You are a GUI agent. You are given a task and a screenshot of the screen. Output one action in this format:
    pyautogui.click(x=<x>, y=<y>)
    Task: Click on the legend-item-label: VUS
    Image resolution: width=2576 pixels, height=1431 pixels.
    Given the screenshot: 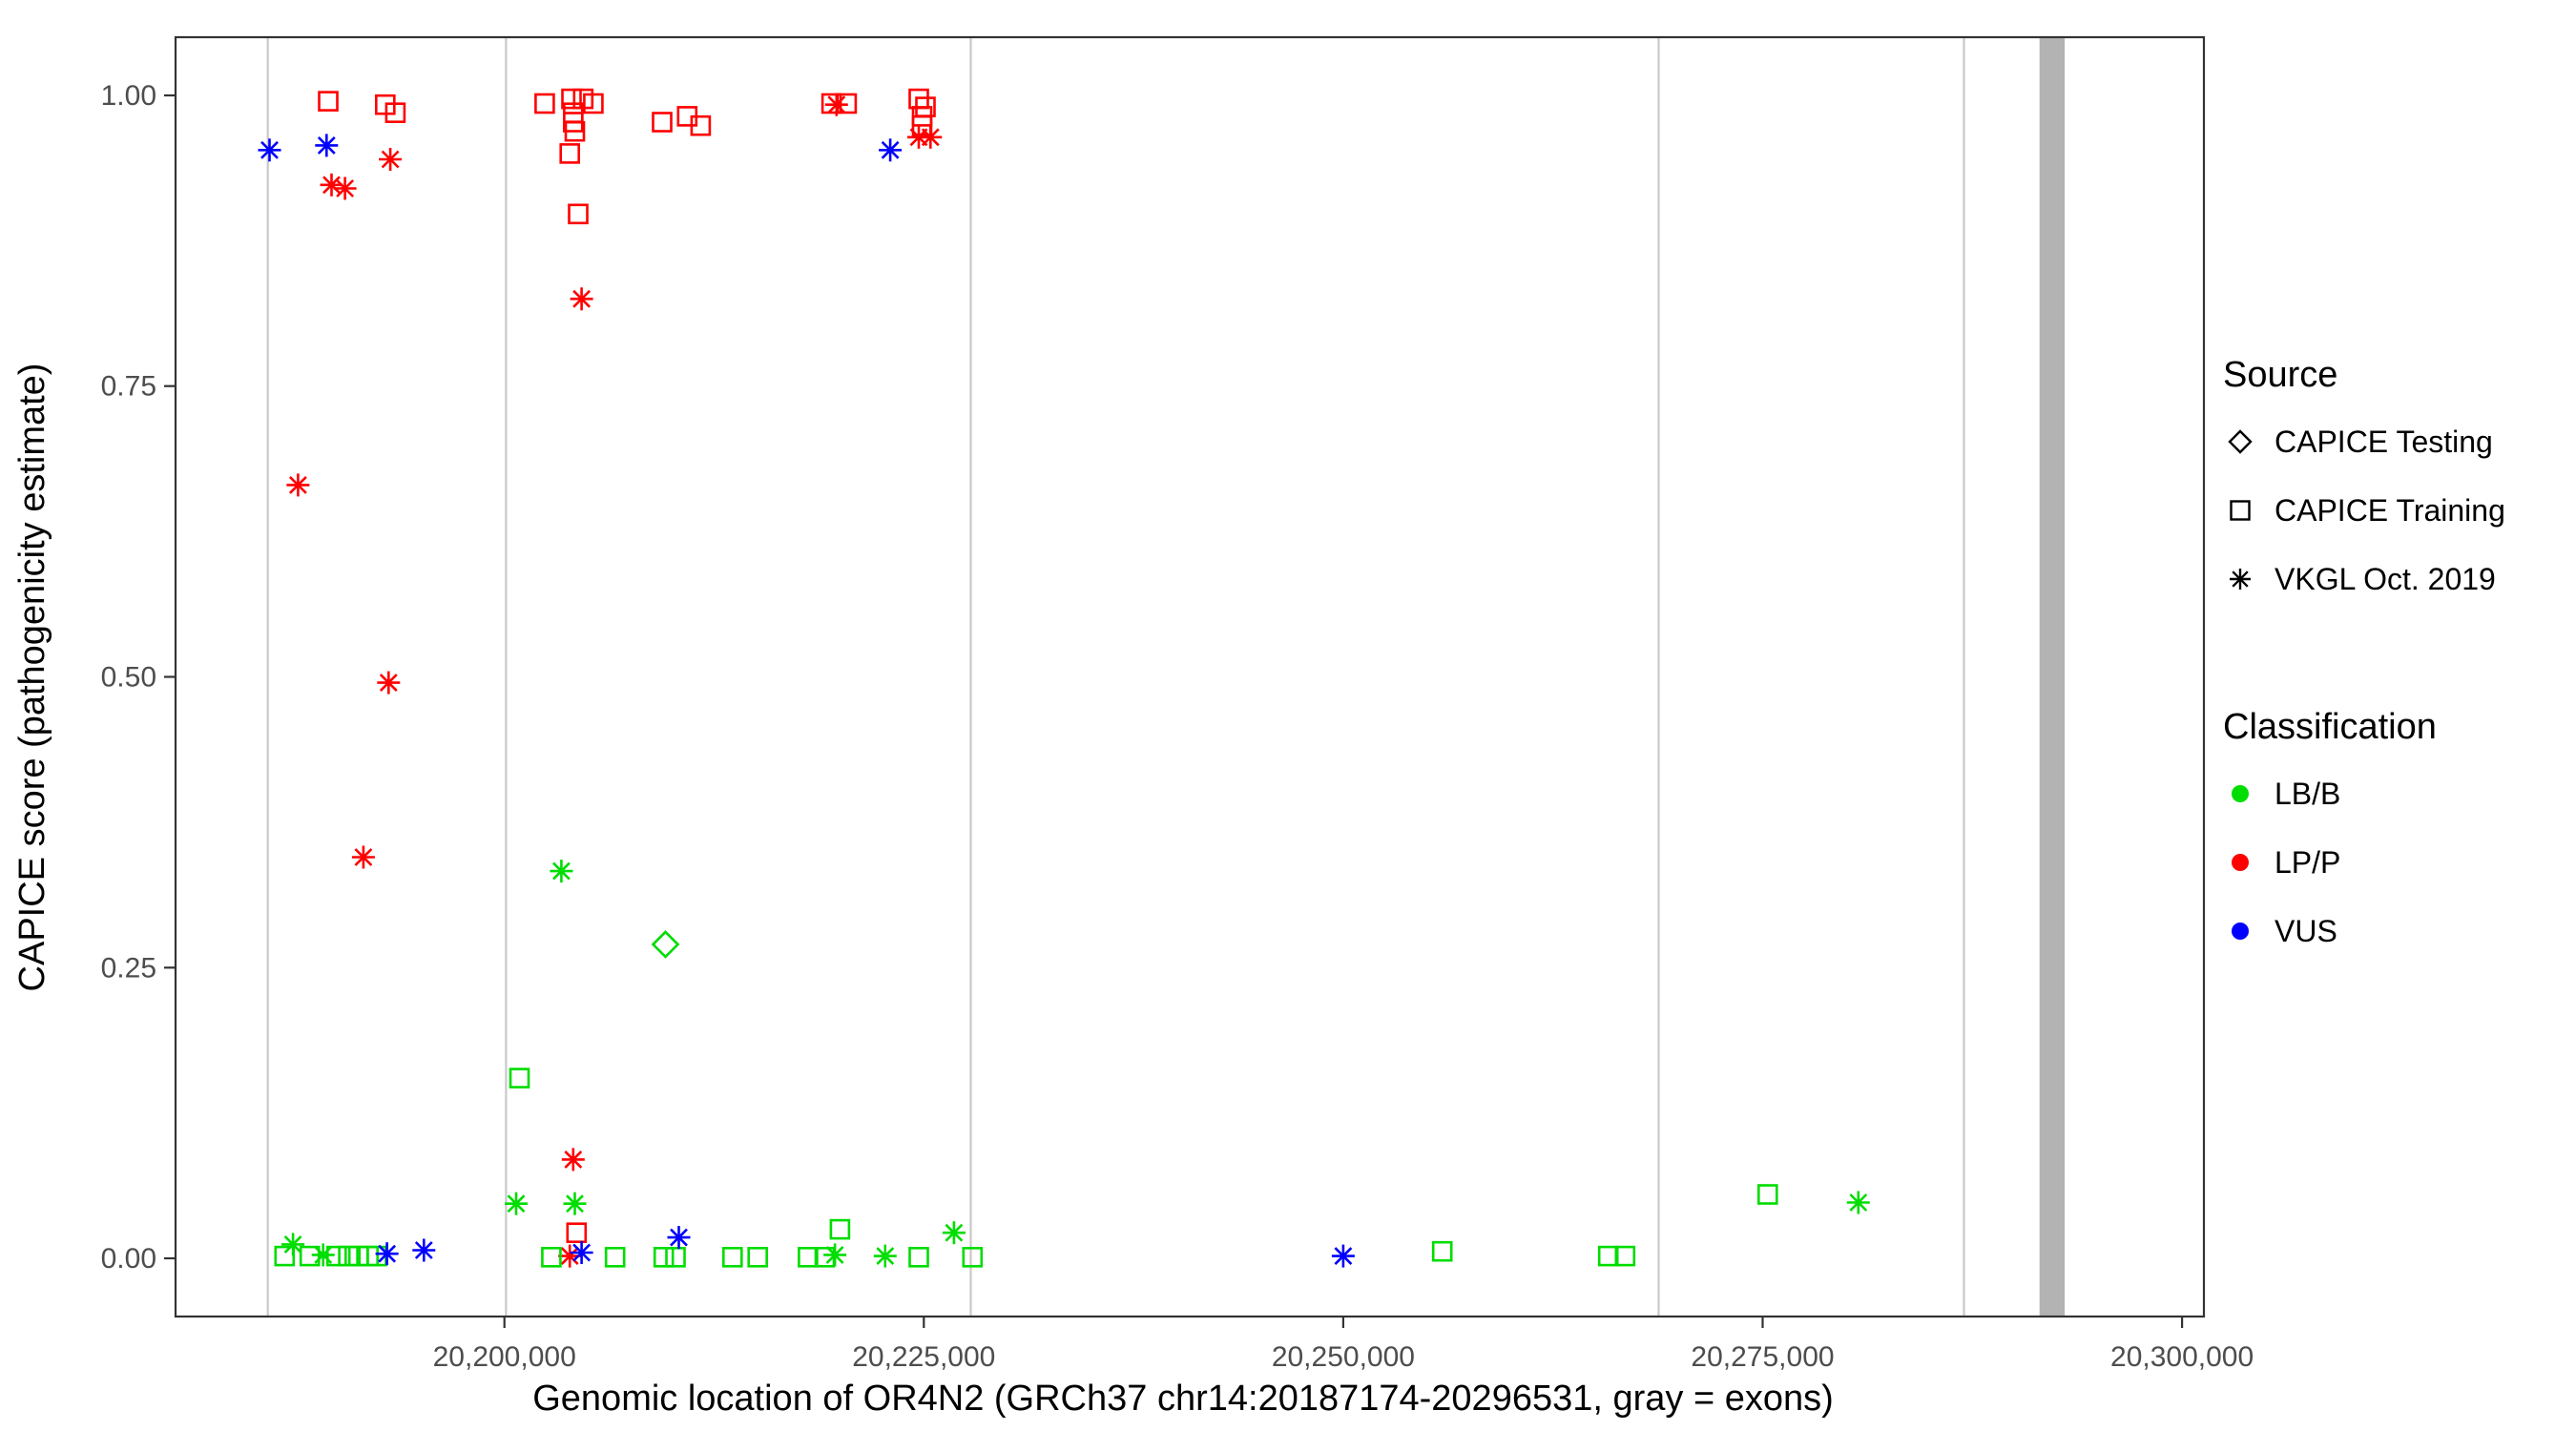 What is the action you would take?
    pyautogui.click(x=2306, y=930)
    